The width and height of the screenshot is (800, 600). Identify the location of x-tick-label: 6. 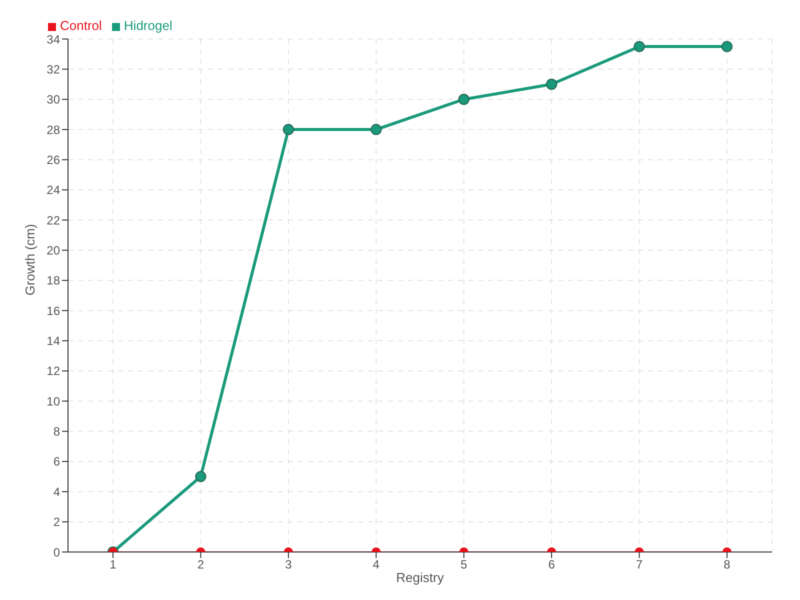
(552, 565).